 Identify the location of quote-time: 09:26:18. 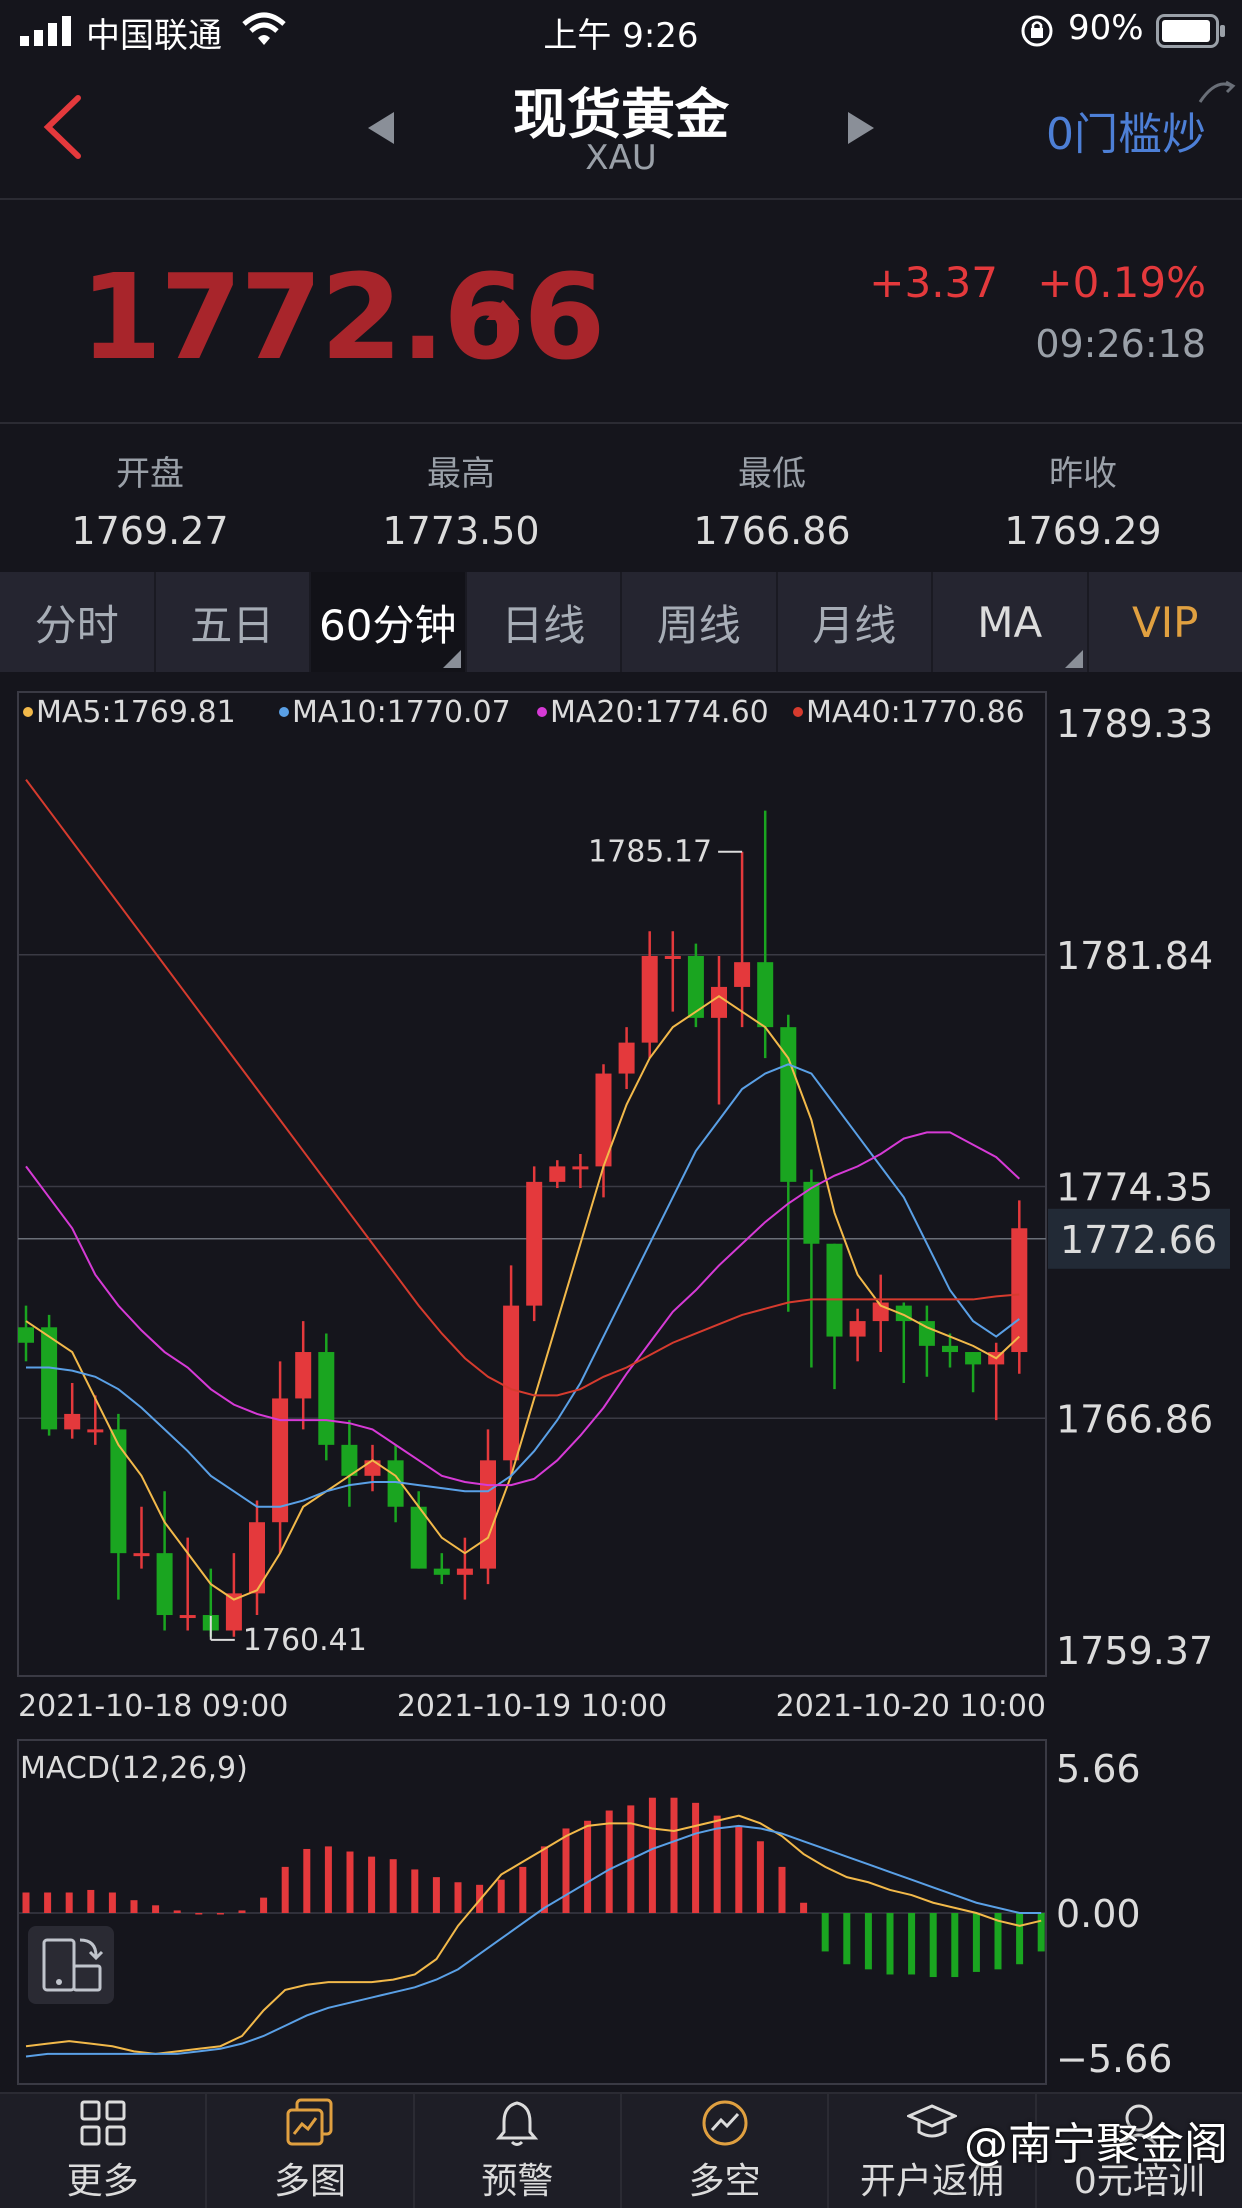
(1120, 344).